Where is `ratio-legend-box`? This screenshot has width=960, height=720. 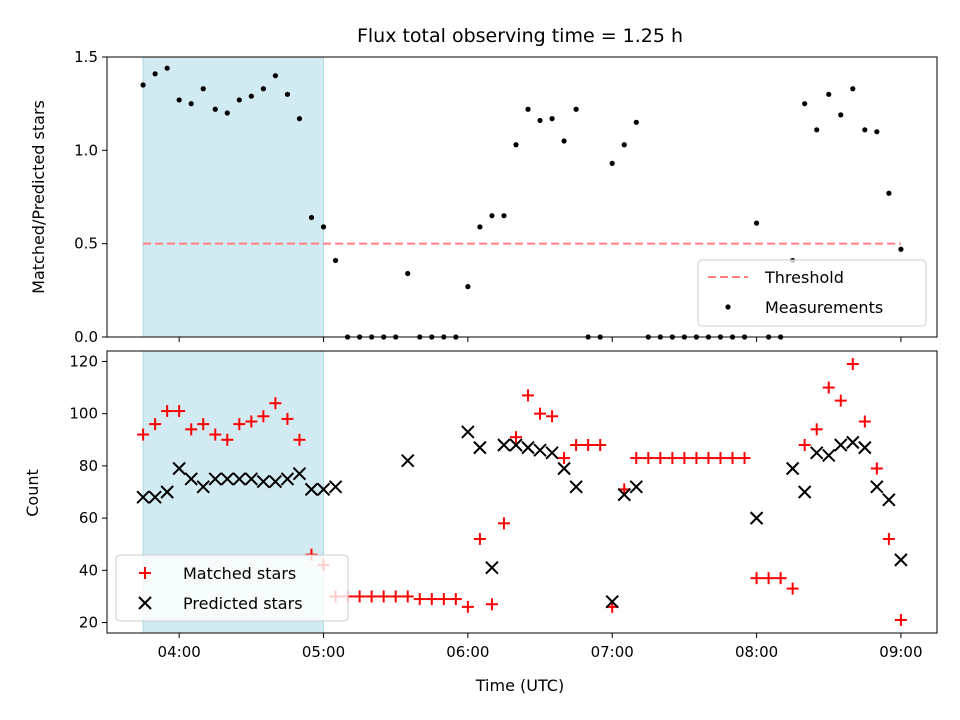
ratio-legend-box is located at coordinates (812, 293).